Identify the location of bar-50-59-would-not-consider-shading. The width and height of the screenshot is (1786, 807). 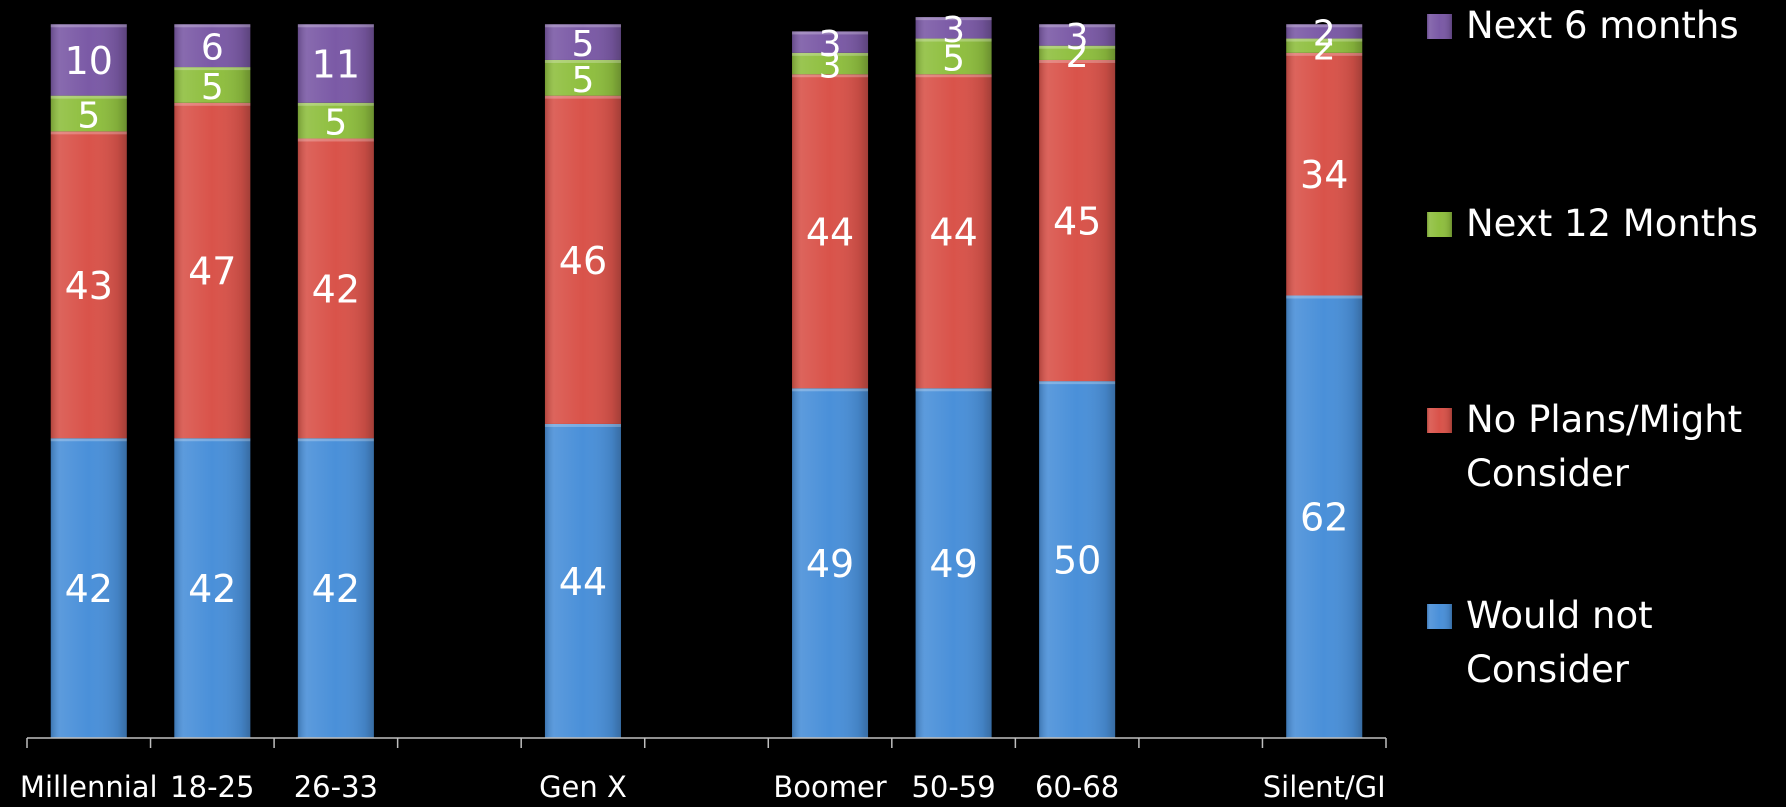
(953, 563).